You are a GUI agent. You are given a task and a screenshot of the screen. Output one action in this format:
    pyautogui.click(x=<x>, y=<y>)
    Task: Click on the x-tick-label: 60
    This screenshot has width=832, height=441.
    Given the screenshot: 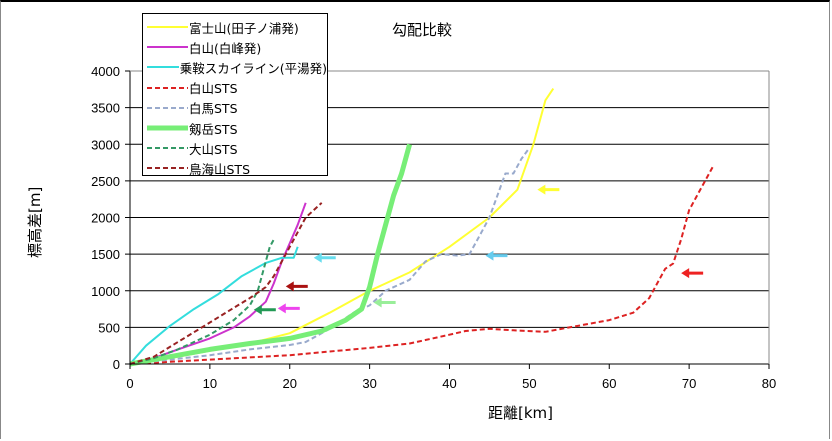 What is the action you would take?
    pyautogui.click(x=609, y=383)
    